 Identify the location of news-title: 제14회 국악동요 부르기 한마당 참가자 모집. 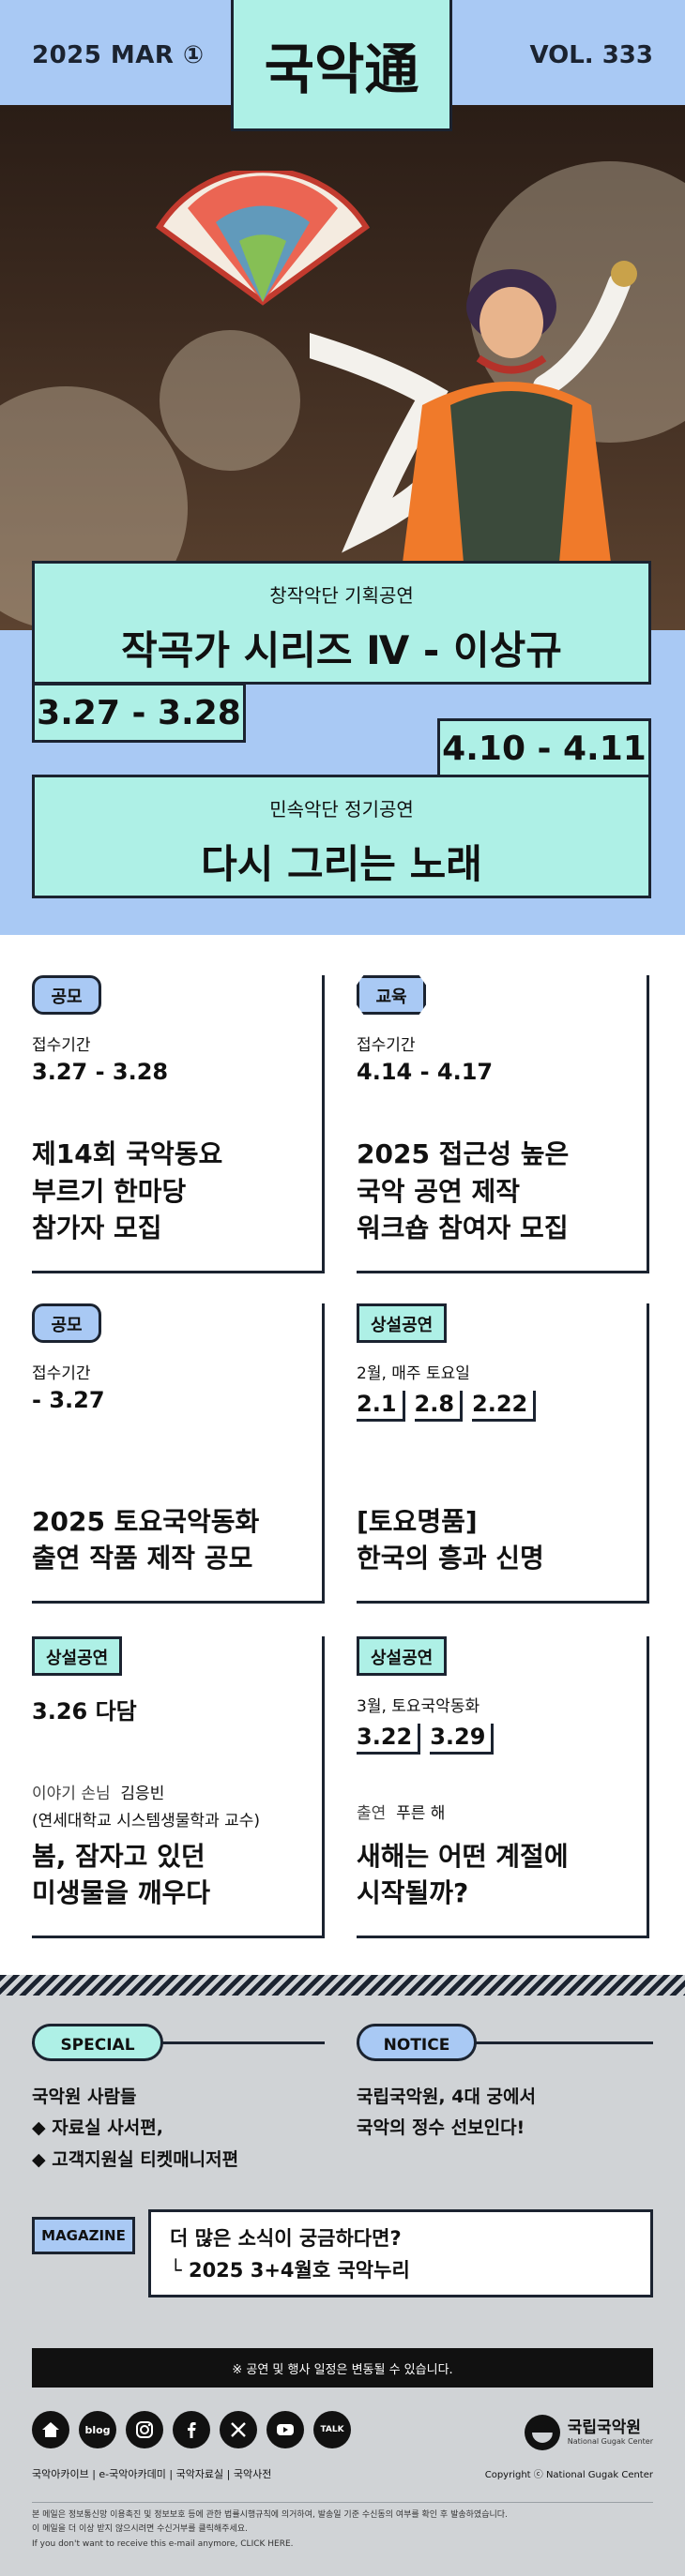
(127, 1190).